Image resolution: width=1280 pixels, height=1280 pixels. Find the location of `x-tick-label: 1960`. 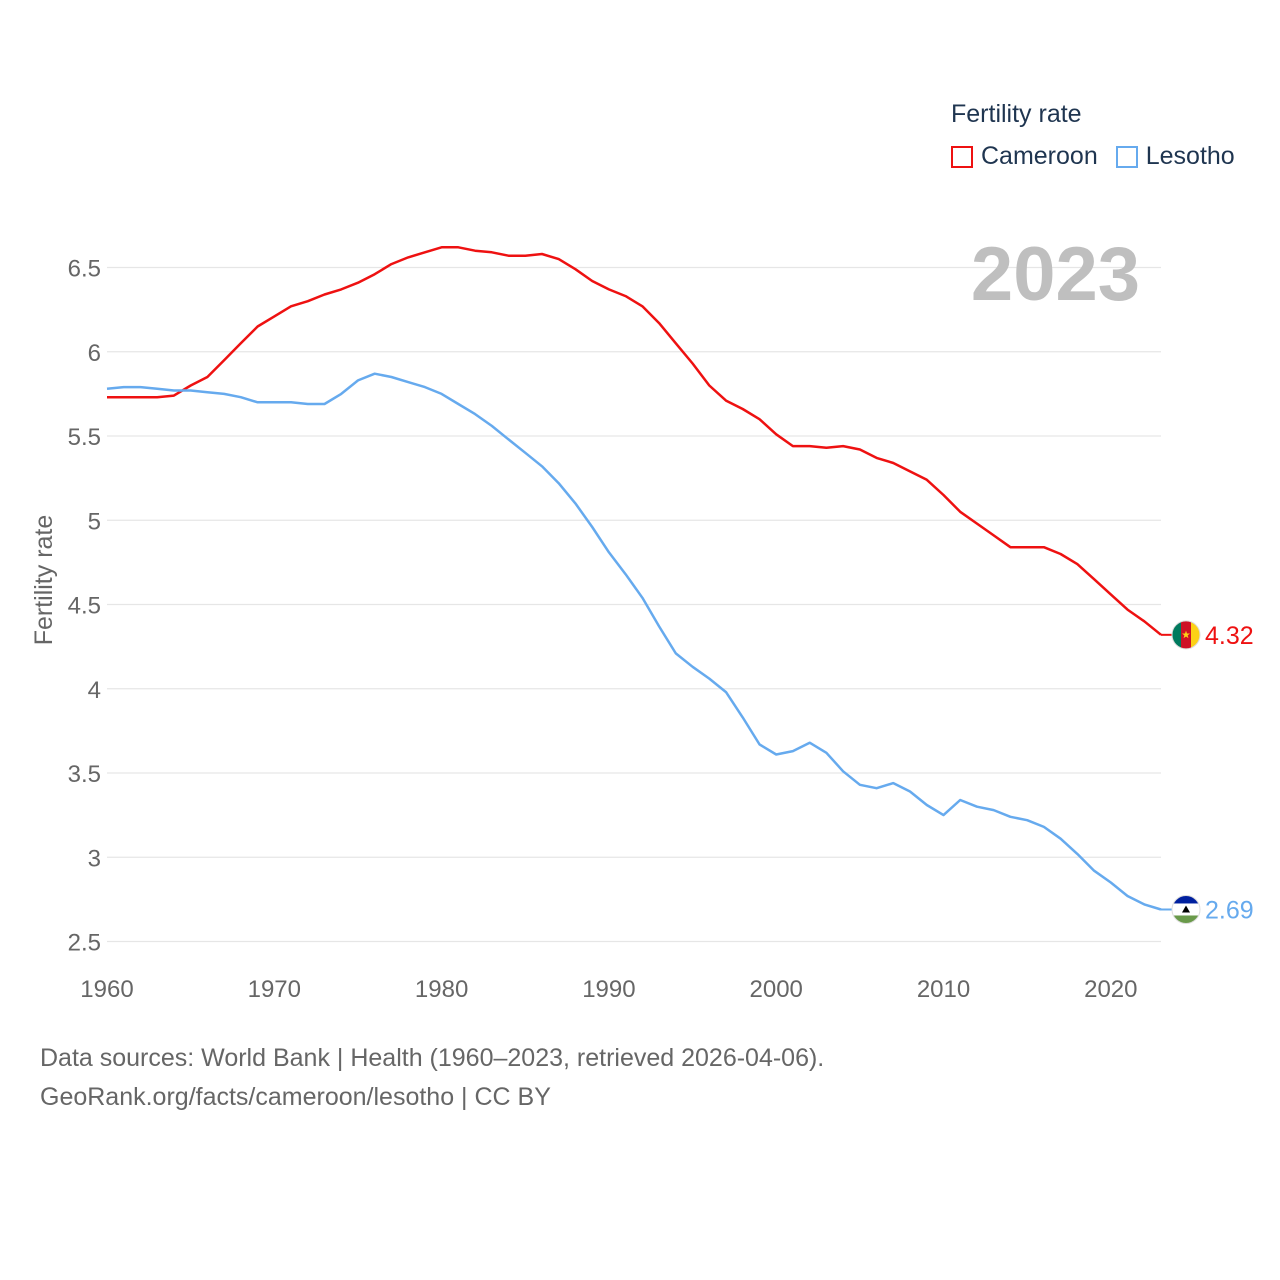

x-tick-label: 1960 is located at coordinates (106, 989).